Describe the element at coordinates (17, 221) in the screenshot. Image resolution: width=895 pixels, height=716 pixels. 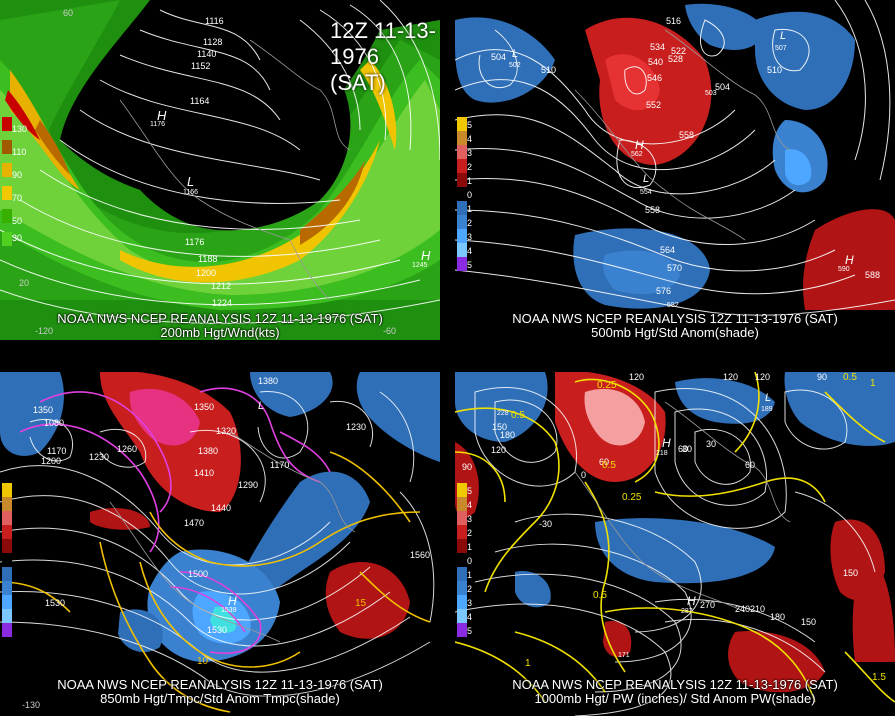
I see `legend-label: 50` at that location.